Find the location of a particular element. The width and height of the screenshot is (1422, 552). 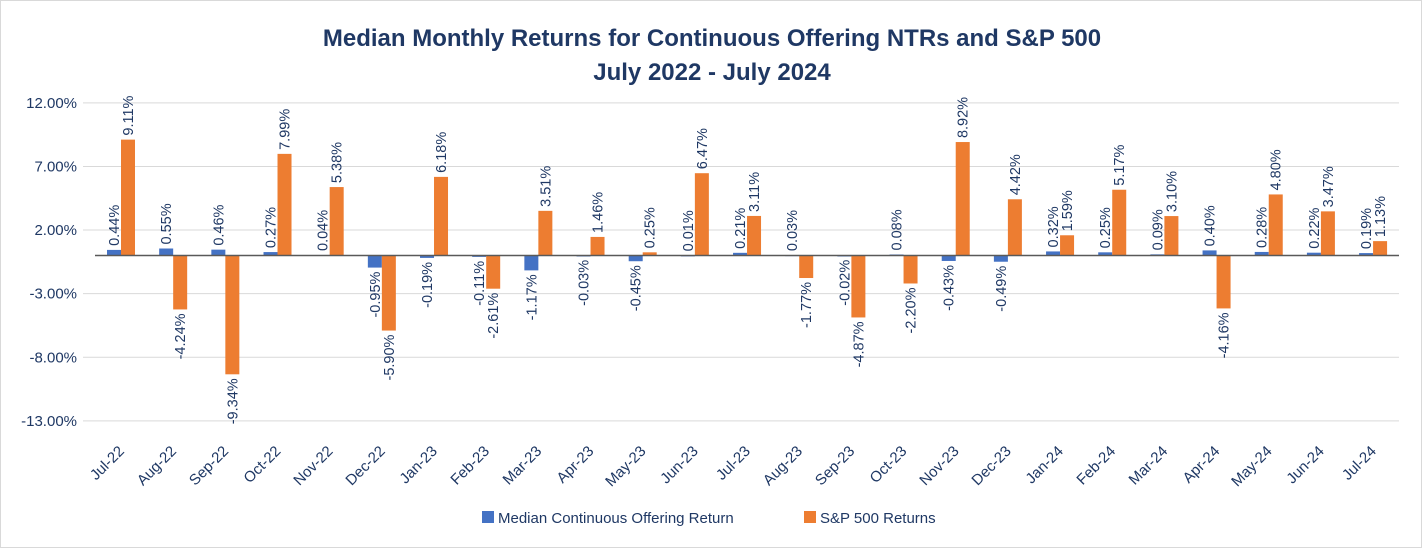

x-tick-label: Jun-24 is located at coordinates (1305, 465).